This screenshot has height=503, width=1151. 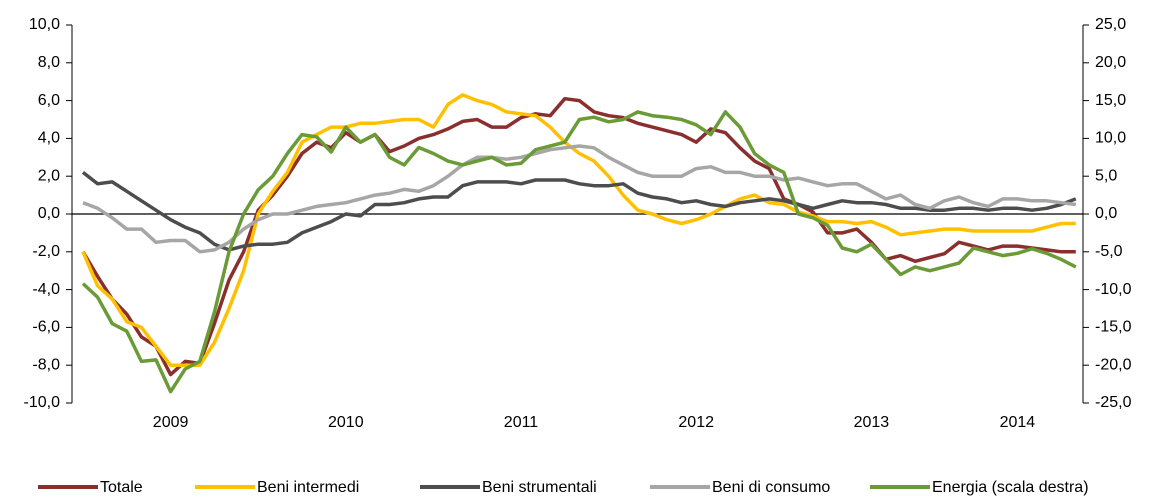 I want to click on legend-label: Totale, so click(x=121, y=487).